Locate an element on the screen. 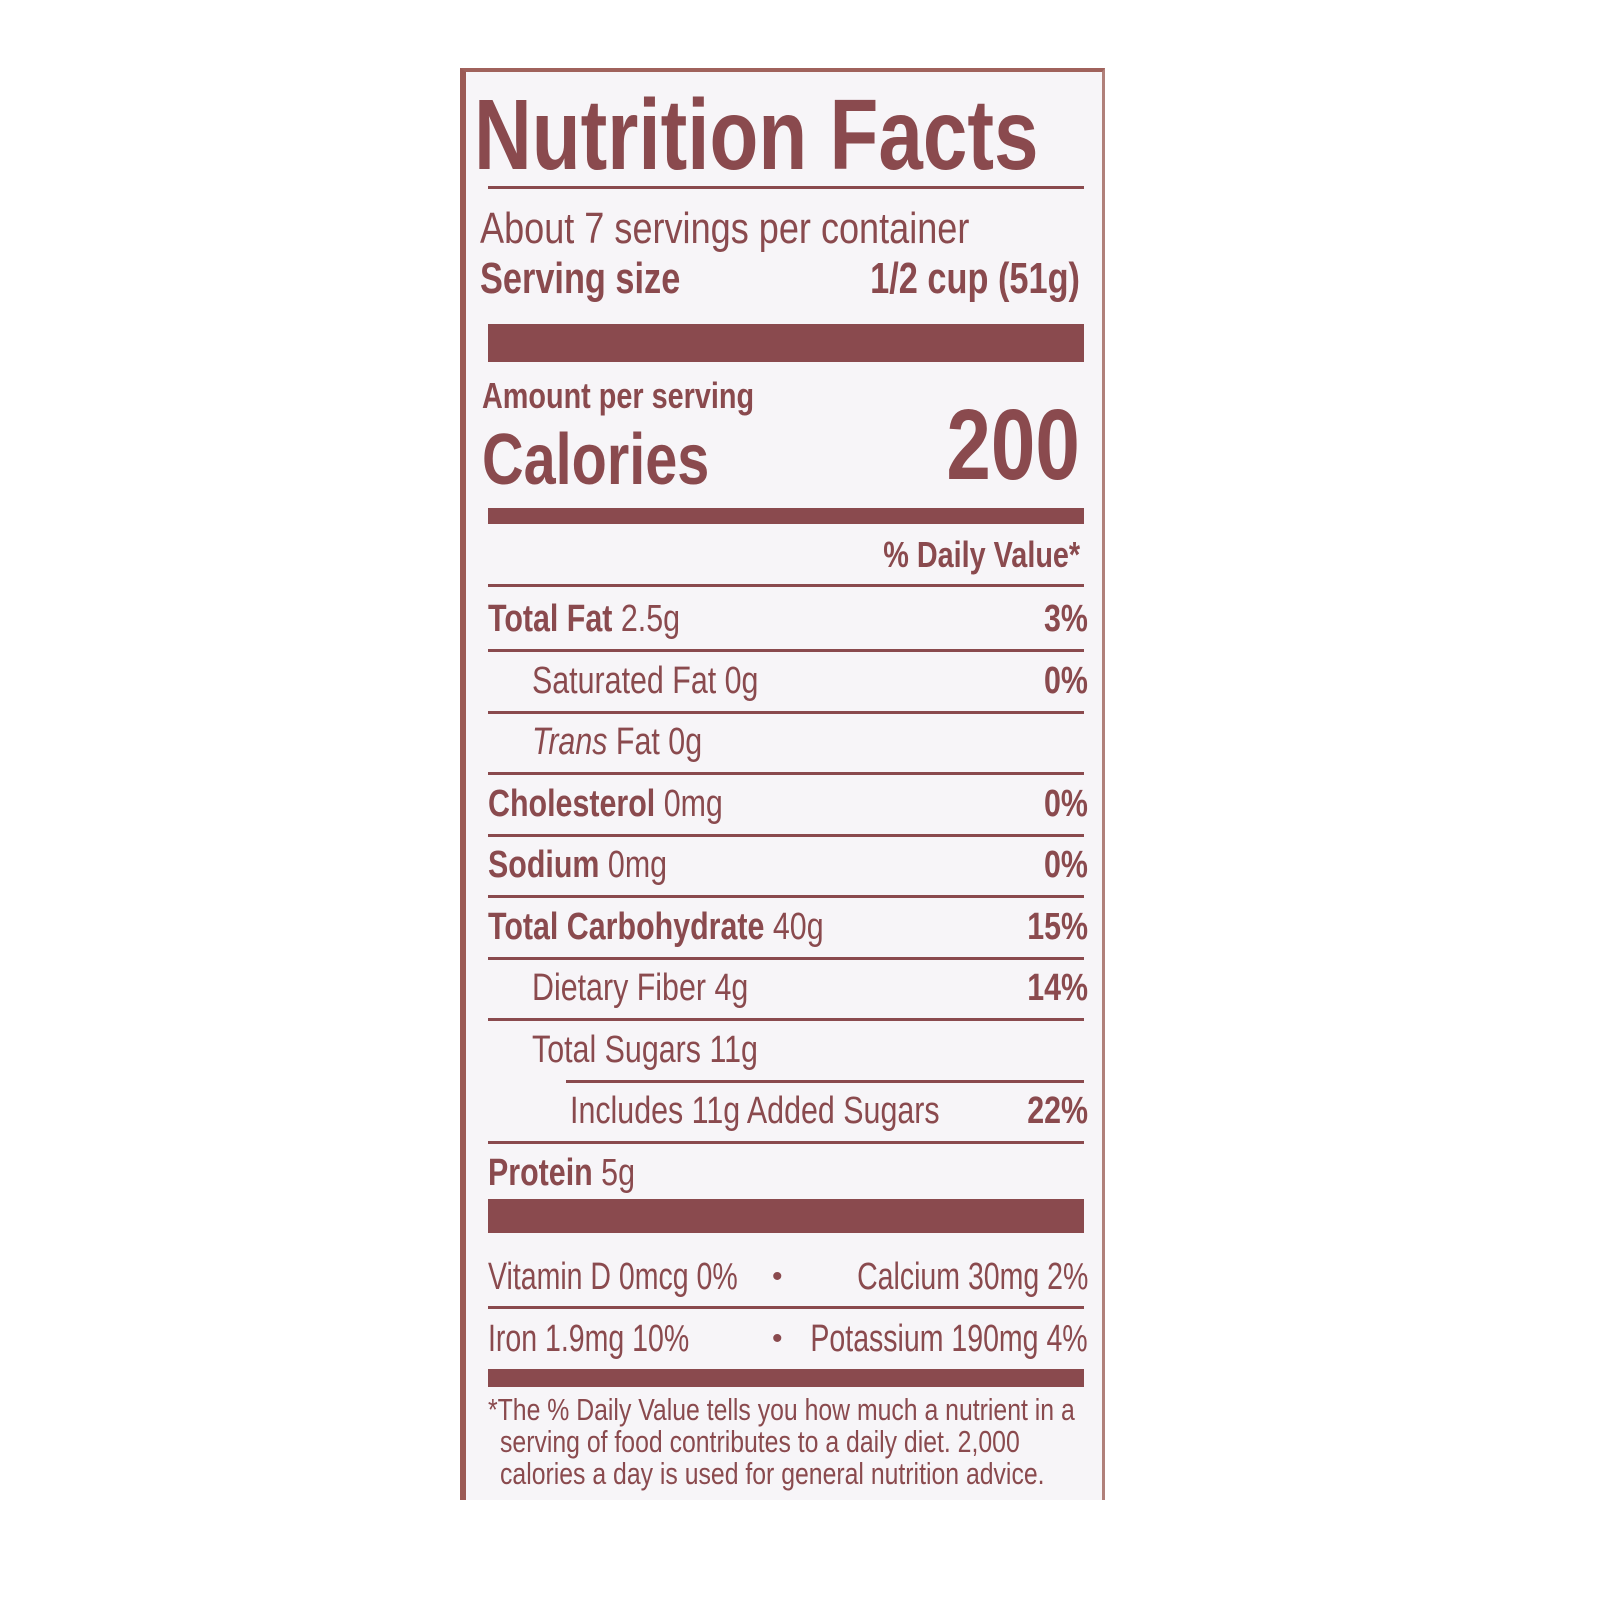 Image resolution: width=1600 pixels, height=1600 pixels. nutrient-name-suffix: Fat is located at coordinates (637, 742).